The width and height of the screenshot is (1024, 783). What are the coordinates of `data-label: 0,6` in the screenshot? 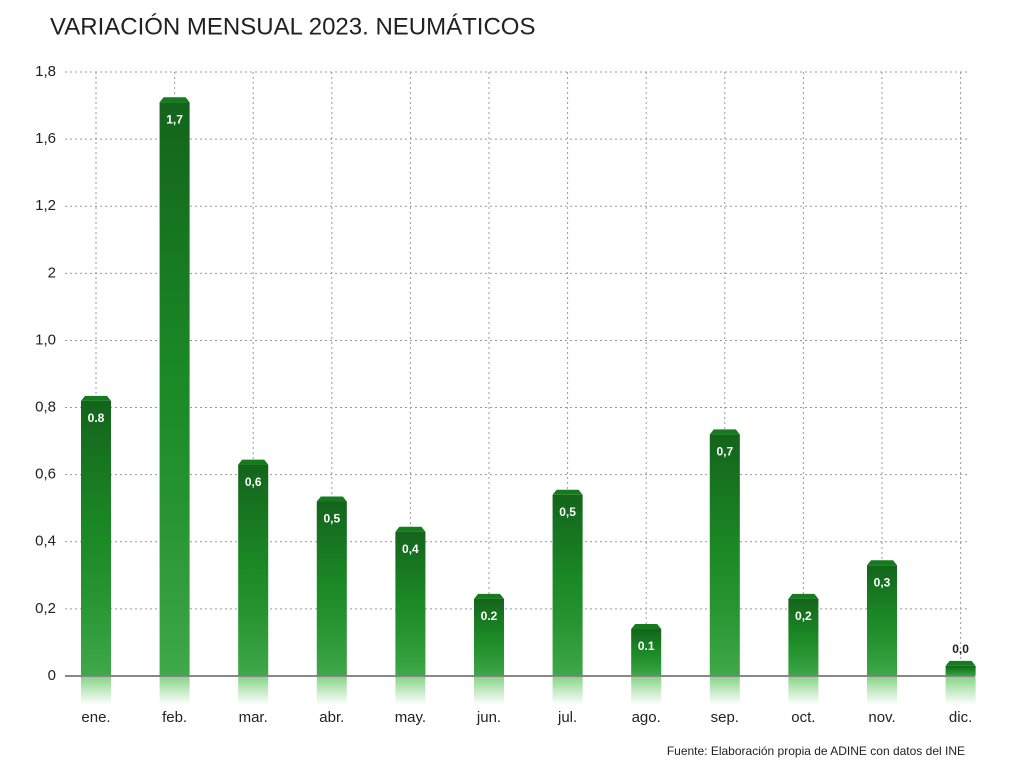 It's located at (253, 482).